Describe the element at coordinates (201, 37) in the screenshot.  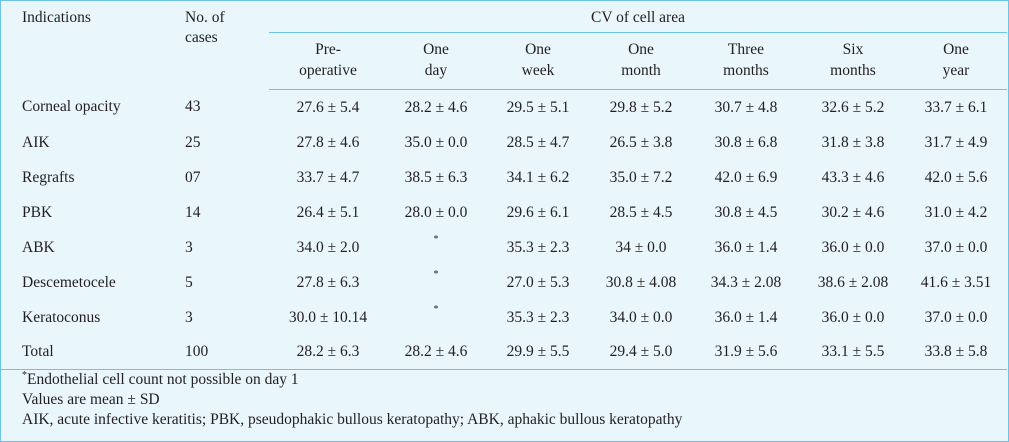
I see `cases-header-line2: cases` at that location.